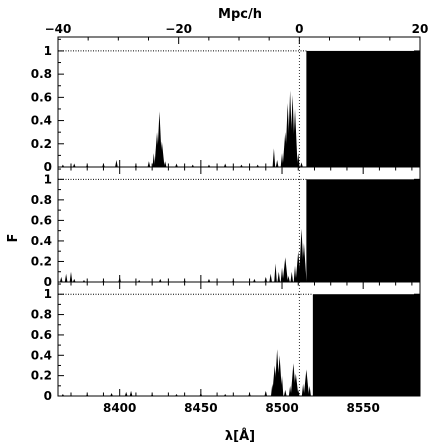 This screenshot has height=443, width=443. I want to click on x-tick-label: 8400, so click(119, 408).